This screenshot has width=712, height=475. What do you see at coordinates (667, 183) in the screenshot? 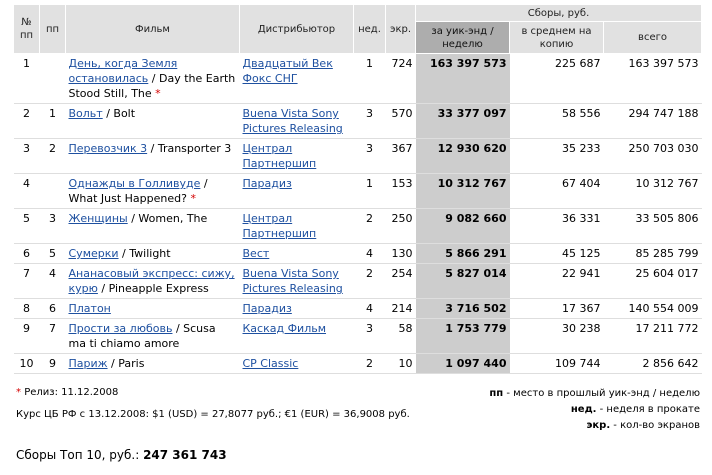
I see `total-gross: 10 312 767` at bounding box center [667, 183].